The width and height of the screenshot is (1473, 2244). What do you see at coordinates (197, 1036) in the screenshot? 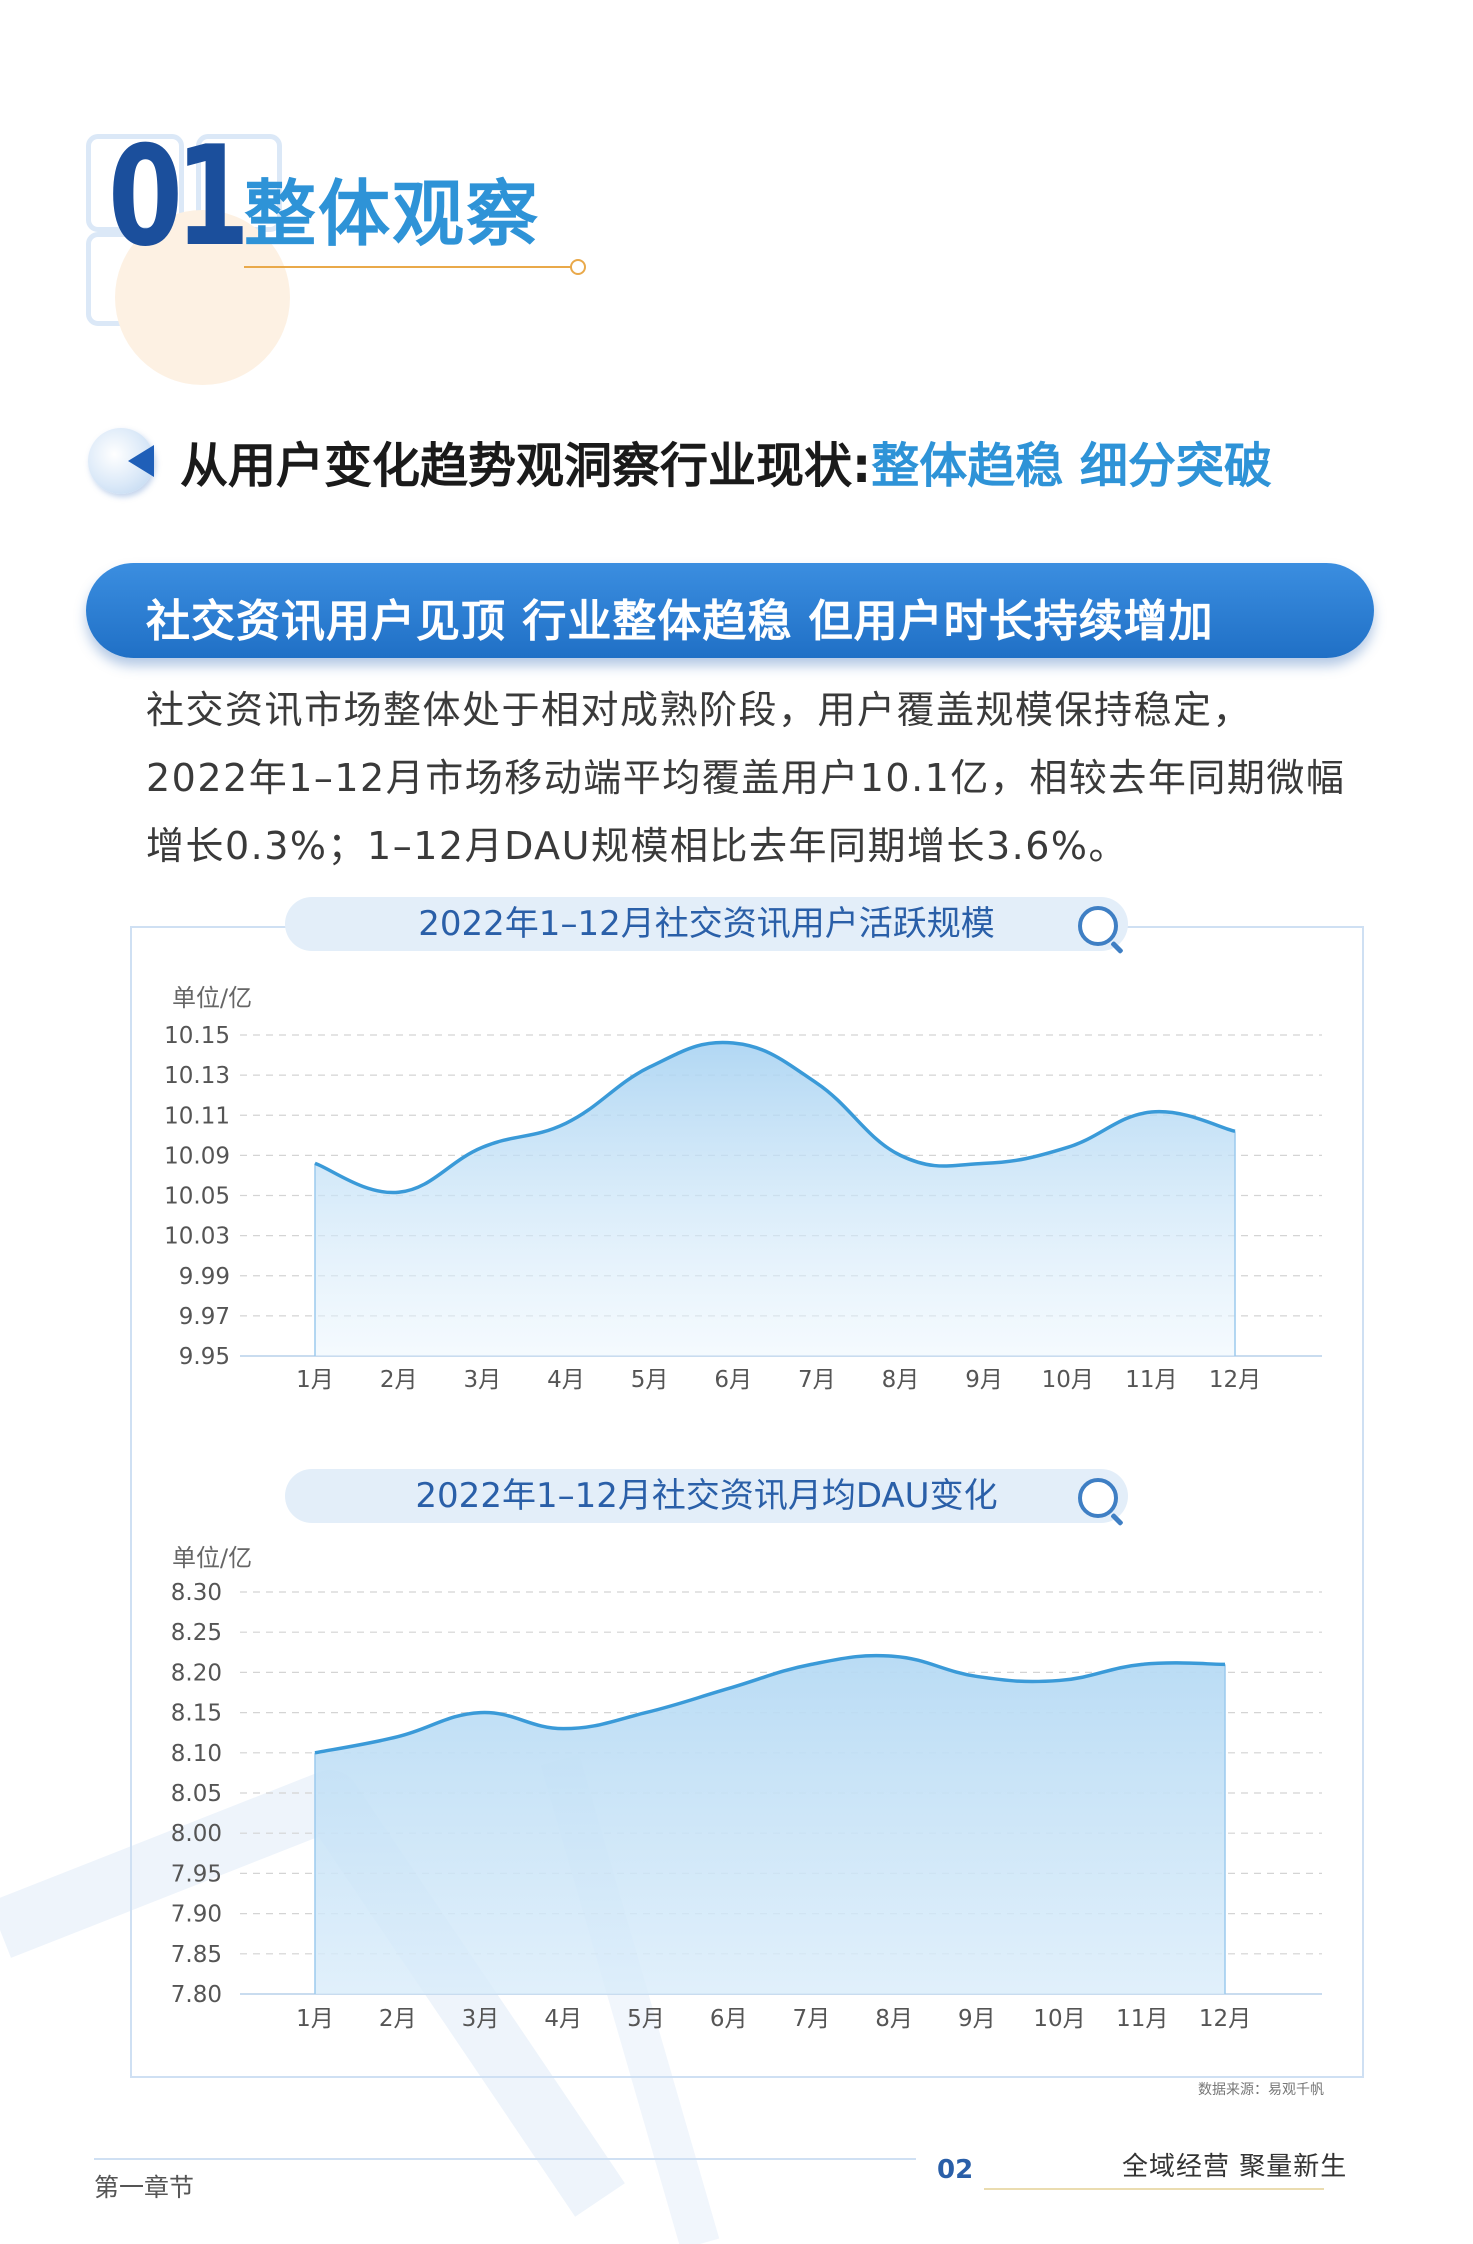
I see `y-tick-label: 10.15` at bounding box center [197, 1036].